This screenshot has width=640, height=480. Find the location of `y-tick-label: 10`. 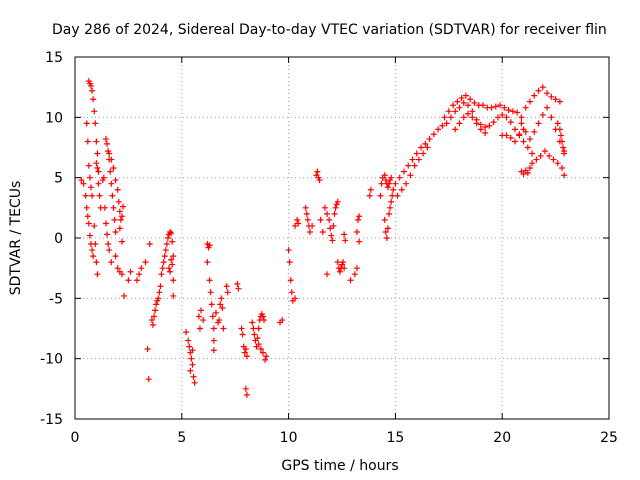

y-tick-label: 10 is located at coordinates (54, 118).